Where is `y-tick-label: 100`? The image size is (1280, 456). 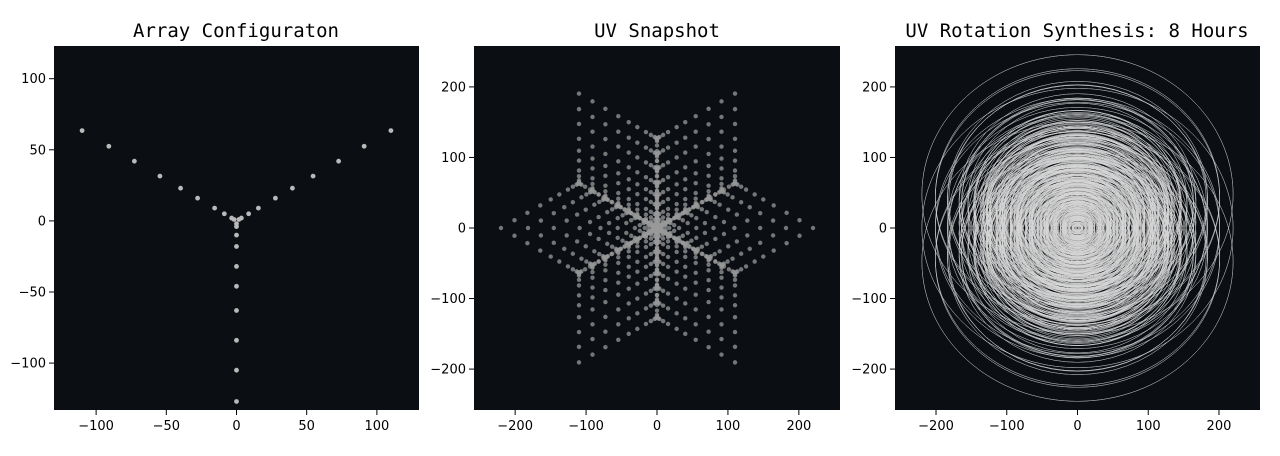
y-tick-label: 100 is located at coordinates (453, 158).